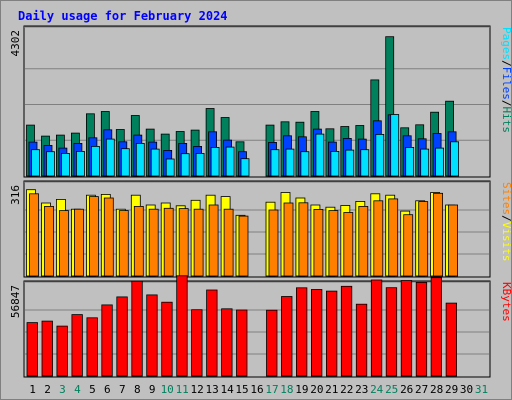 The width and height of the screenshot is (512, 400). Describe the element at coordinates (391, 389) in the screenshot. I see `x-tick-label: 25` at that location.